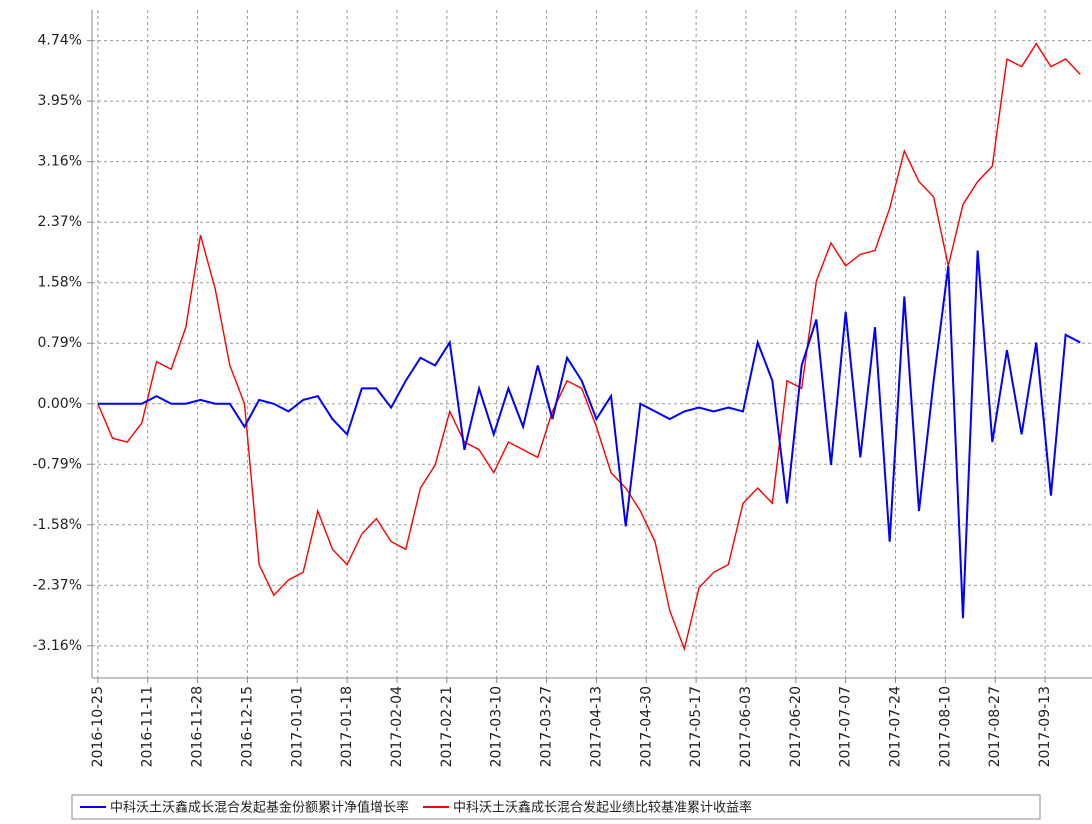 This screenshot has height=824, width=1092. What do you see at coordinates (945, 726) in the screenshot?
I see `x-tick-label: 2017-08-10` at bounding box center [945, 726].